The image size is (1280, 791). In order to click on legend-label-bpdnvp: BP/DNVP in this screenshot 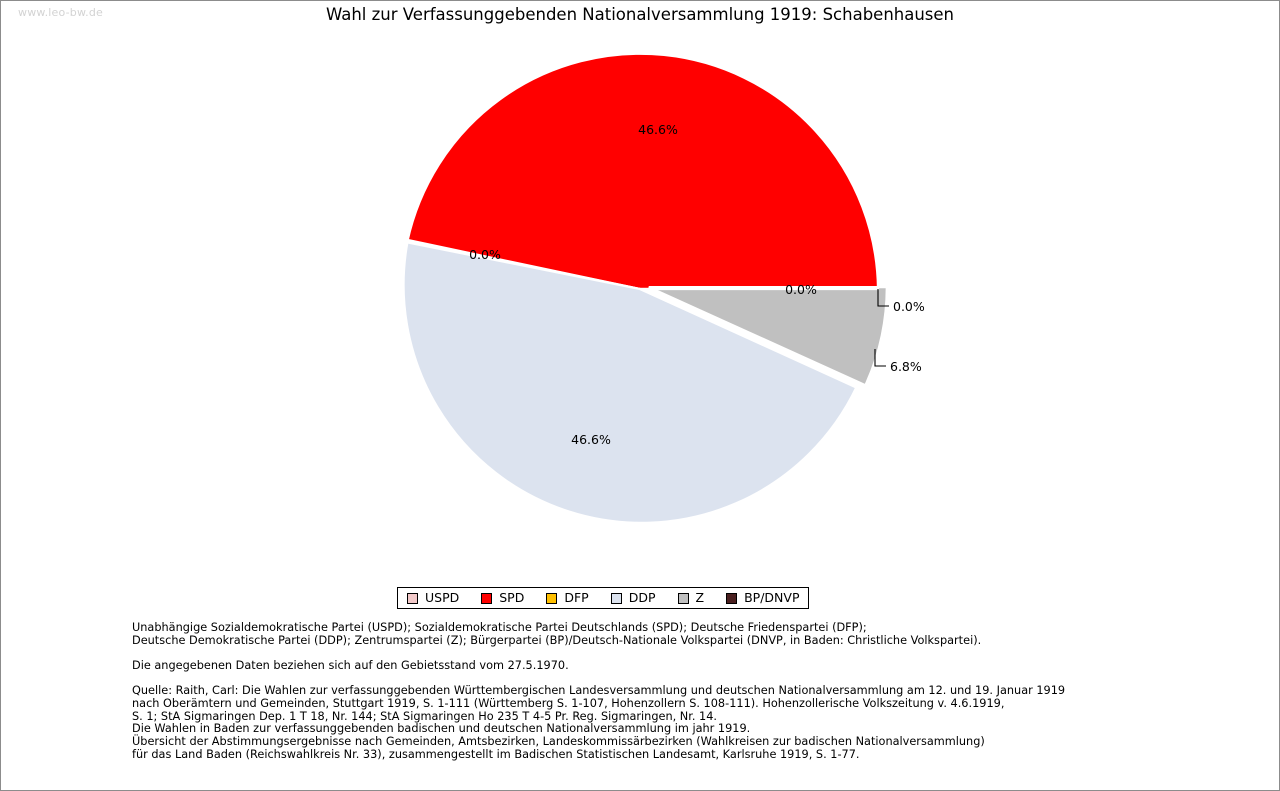, I will do `click(772, 597)`.